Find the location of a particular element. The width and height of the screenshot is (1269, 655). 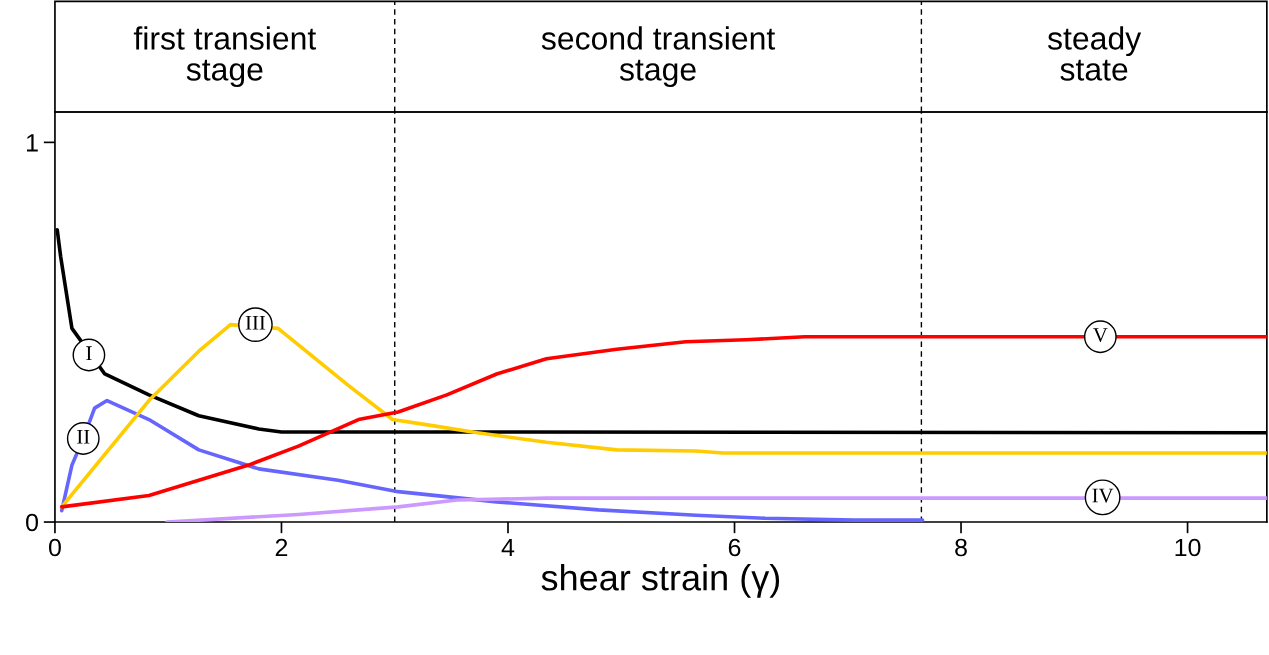

annotation: V is located at coordinates (1100, 335).